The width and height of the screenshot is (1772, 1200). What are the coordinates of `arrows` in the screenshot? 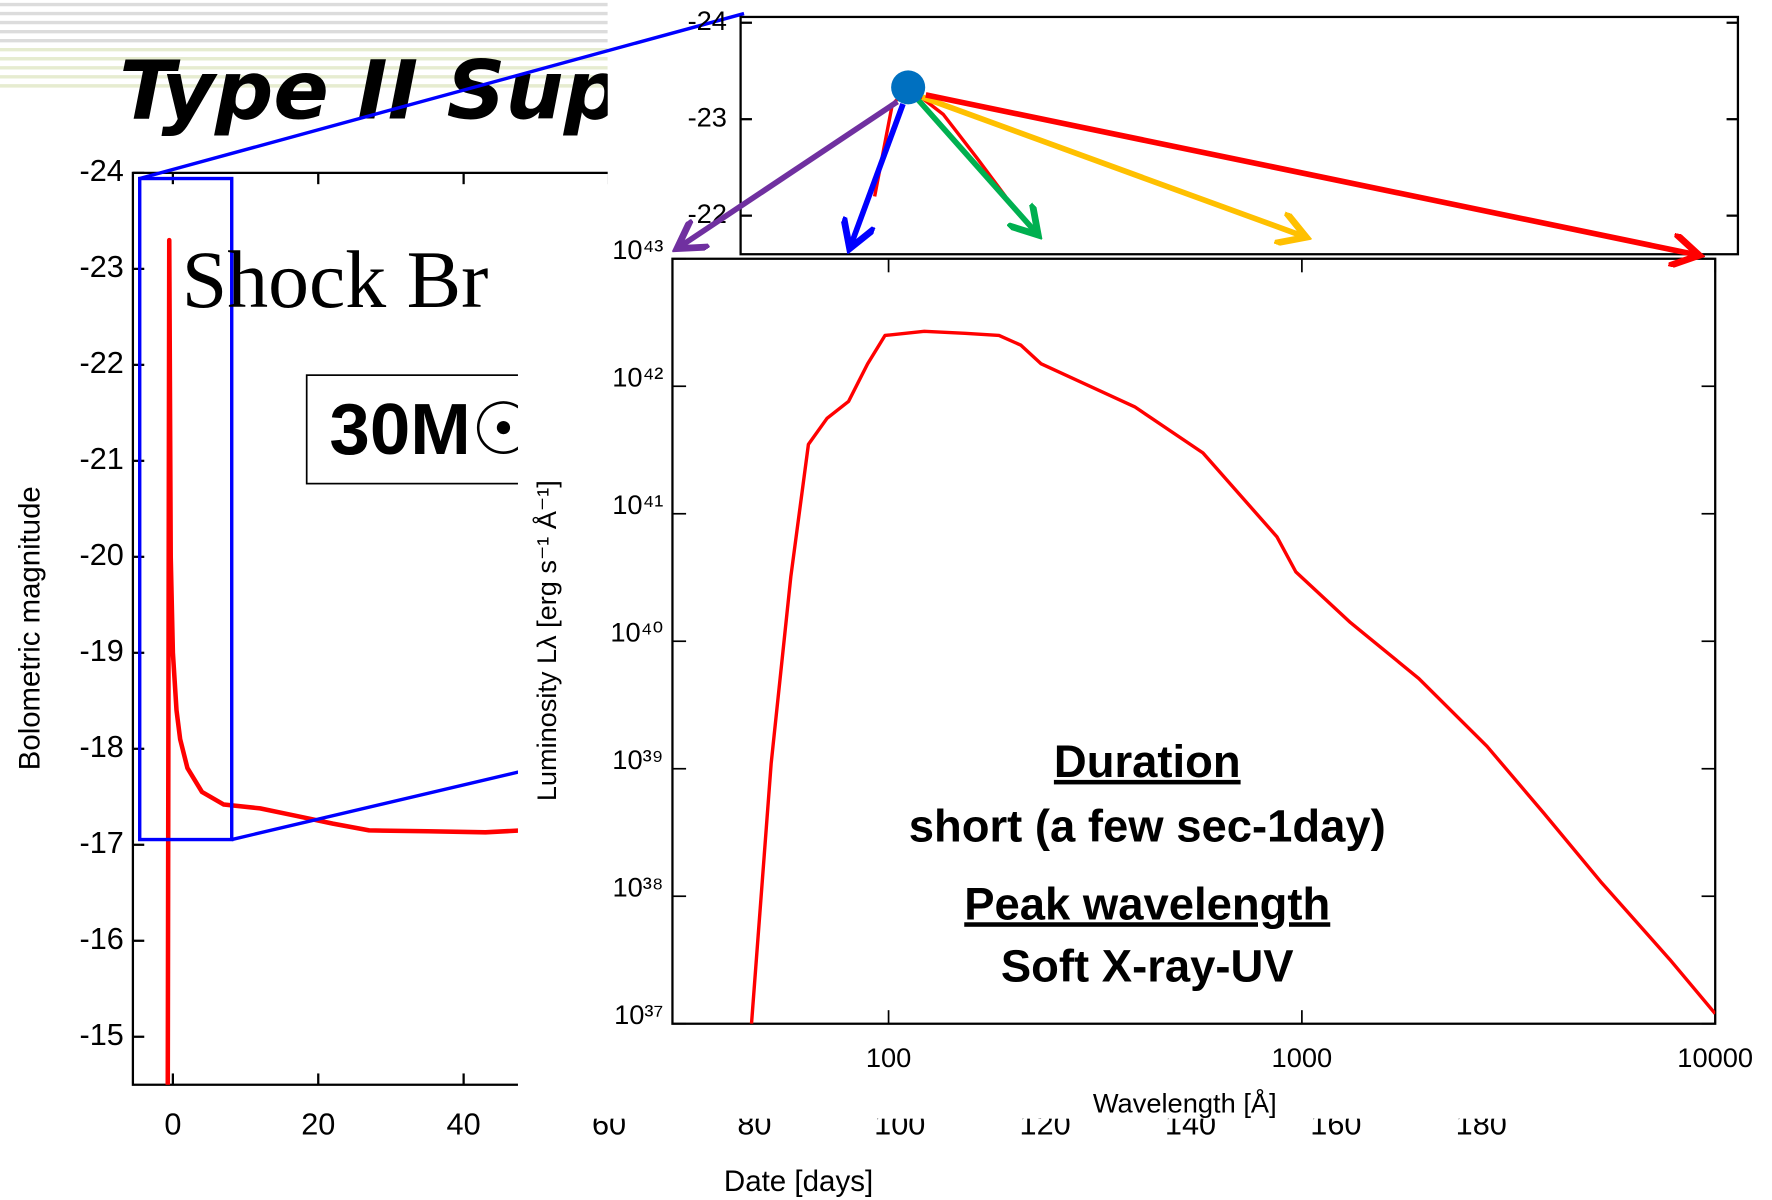 It's located at (1188, 173).